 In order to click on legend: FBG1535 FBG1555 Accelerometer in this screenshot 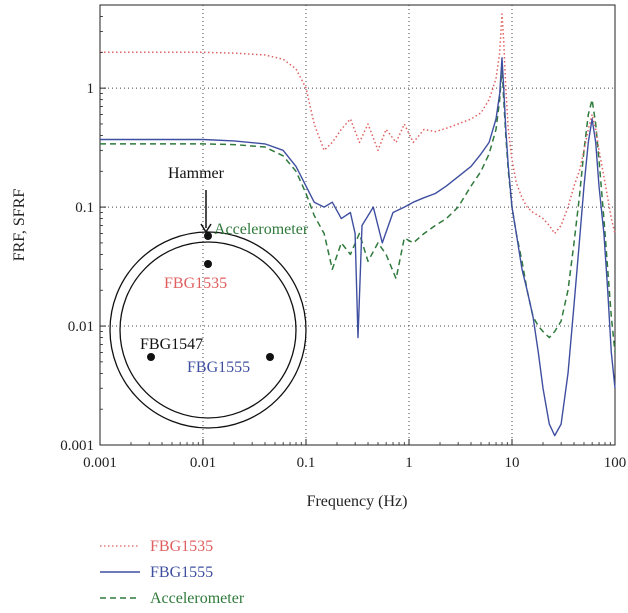, I will do `click(172, 572)`.